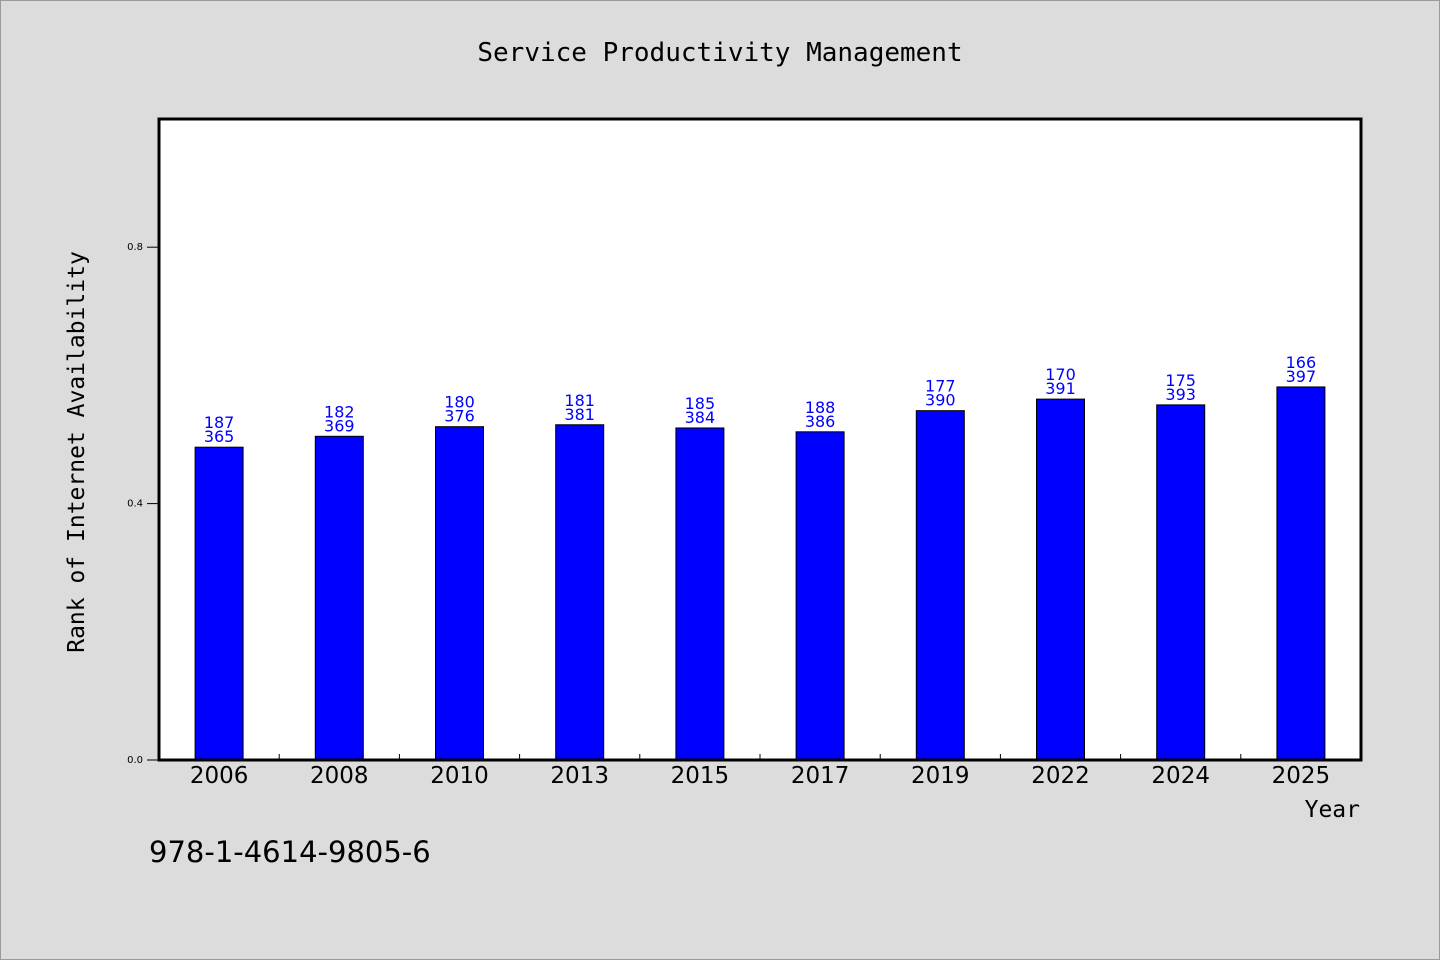 This screenshot has height=960, width=1440. I want to click on data-label-top-2024: 175, so click(1180, 380).